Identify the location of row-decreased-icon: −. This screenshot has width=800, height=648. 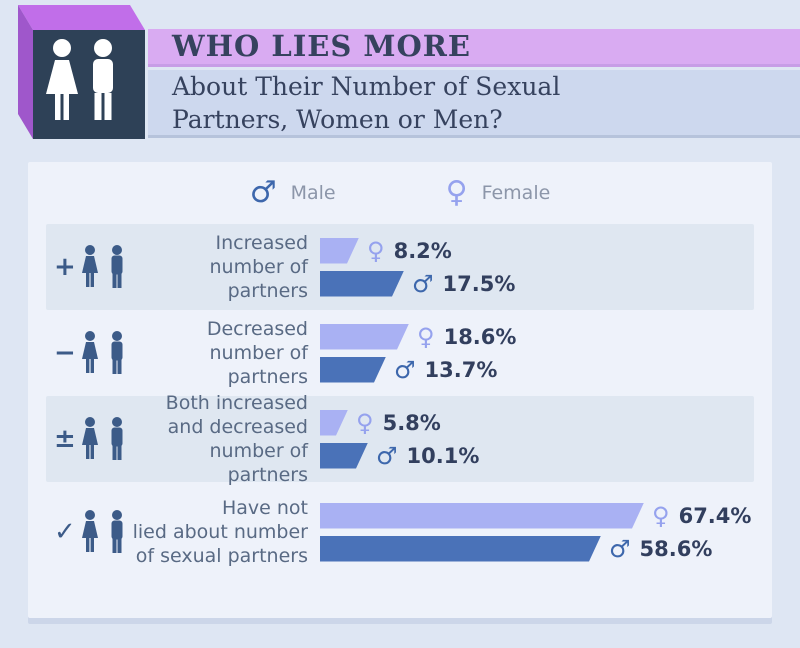
(88, 353).